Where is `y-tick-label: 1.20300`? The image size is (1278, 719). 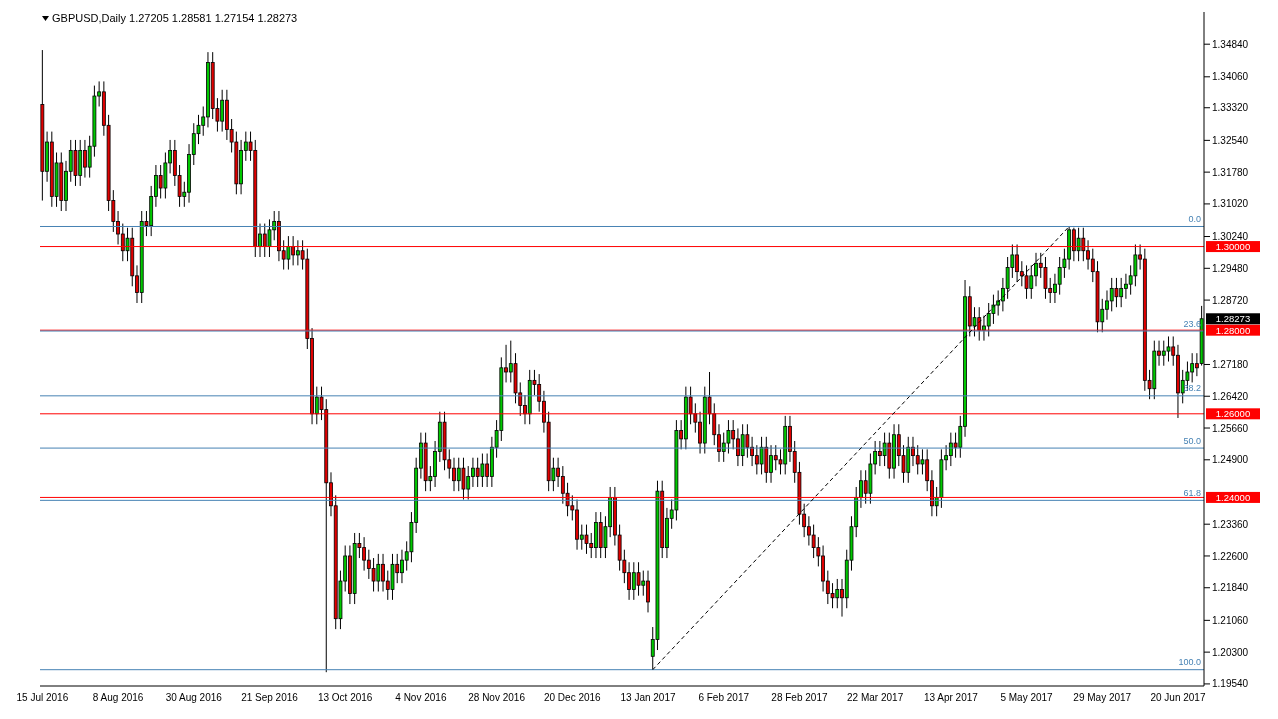
y-tick-label: 1.20300 is located at coordinates (1230, 652).